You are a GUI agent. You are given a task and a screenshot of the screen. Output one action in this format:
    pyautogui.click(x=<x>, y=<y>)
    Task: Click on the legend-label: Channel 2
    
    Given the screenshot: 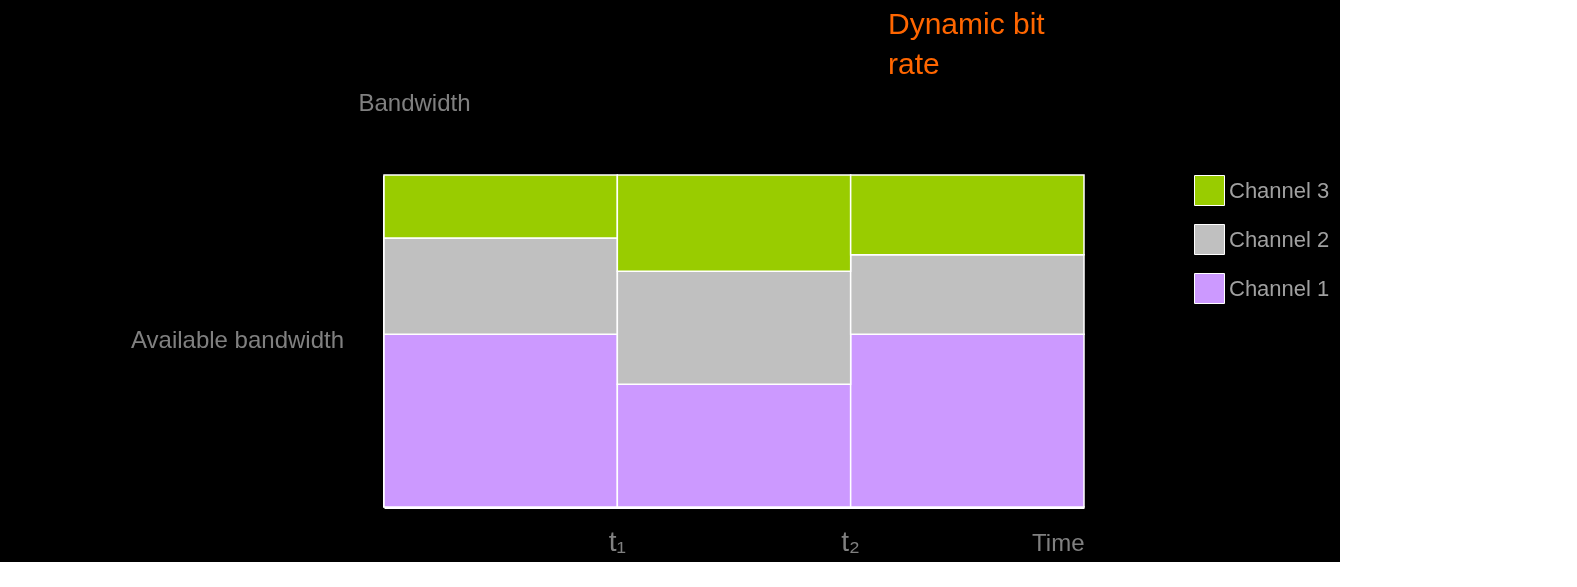 What is the action you would take?
    pyautogui.click(x=1279, y=239)
    